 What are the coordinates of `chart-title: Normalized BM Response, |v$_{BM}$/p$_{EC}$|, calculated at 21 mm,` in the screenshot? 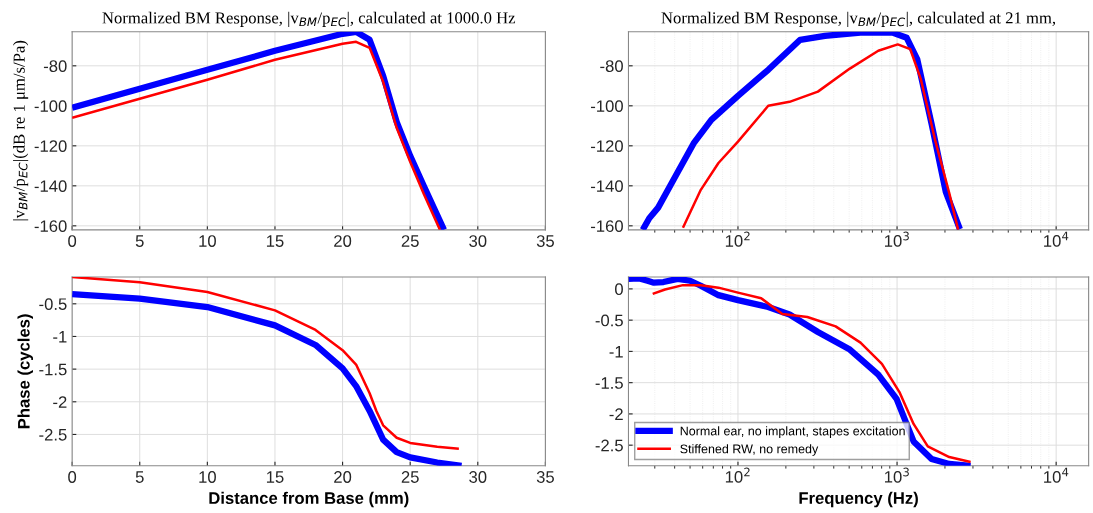 It's located at (858, 19).